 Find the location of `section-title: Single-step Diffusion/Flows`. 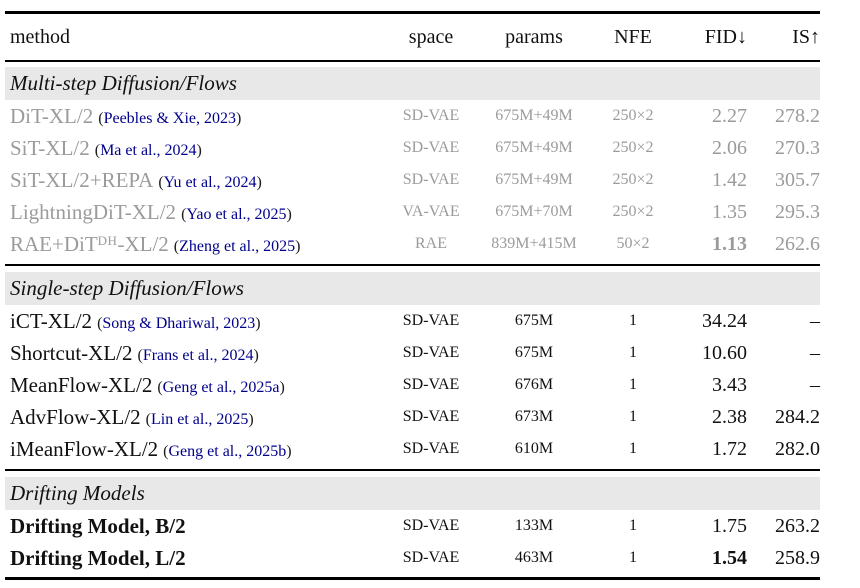

section-title: Single-step Diffusion/Flows is located at coordinates (127, 288).